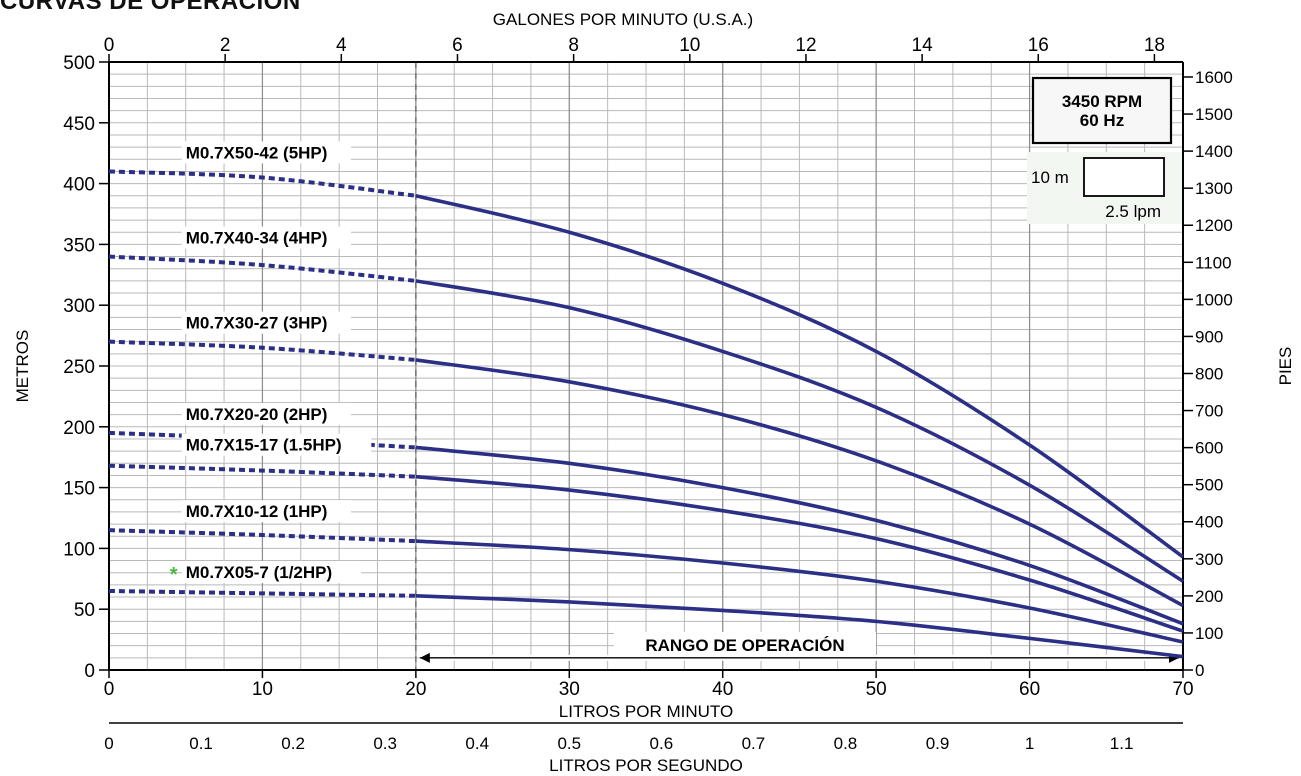 This screenshot has width=1301, height=776. I want to click on ft-tick-label: 1200, so click(1214, 225).